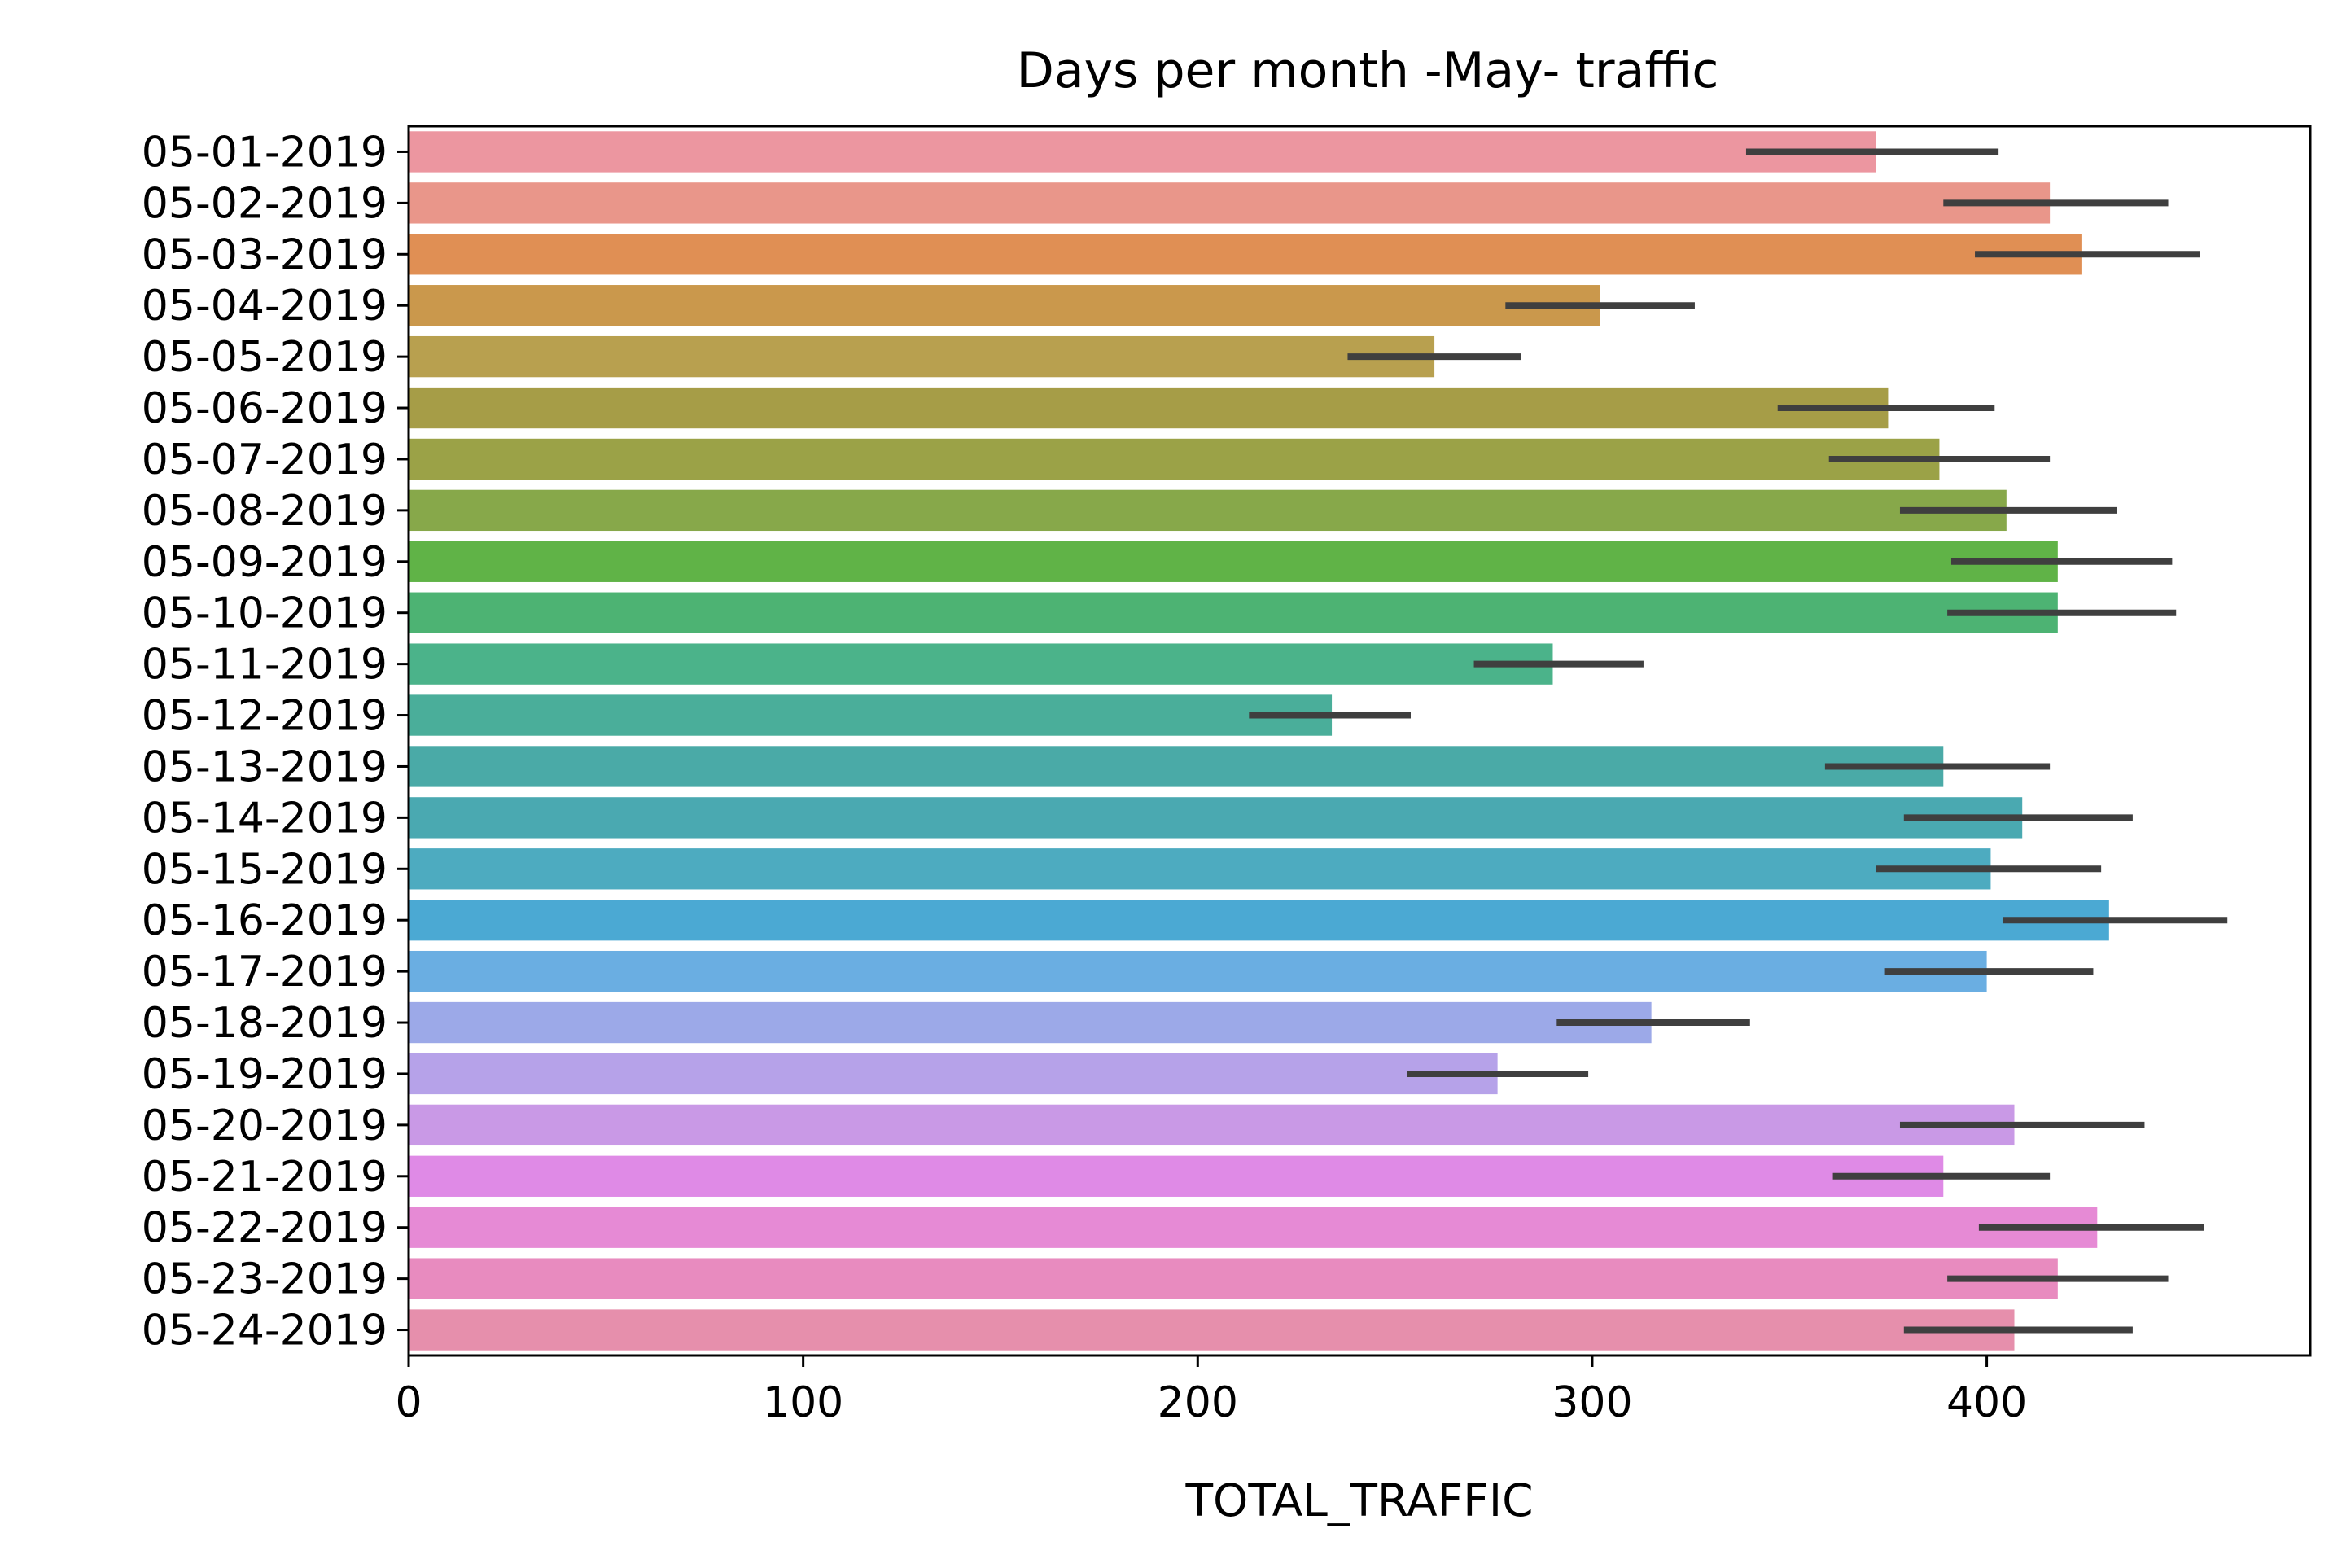  I want to click on bar-05-03-2019, so click(1245, 255).